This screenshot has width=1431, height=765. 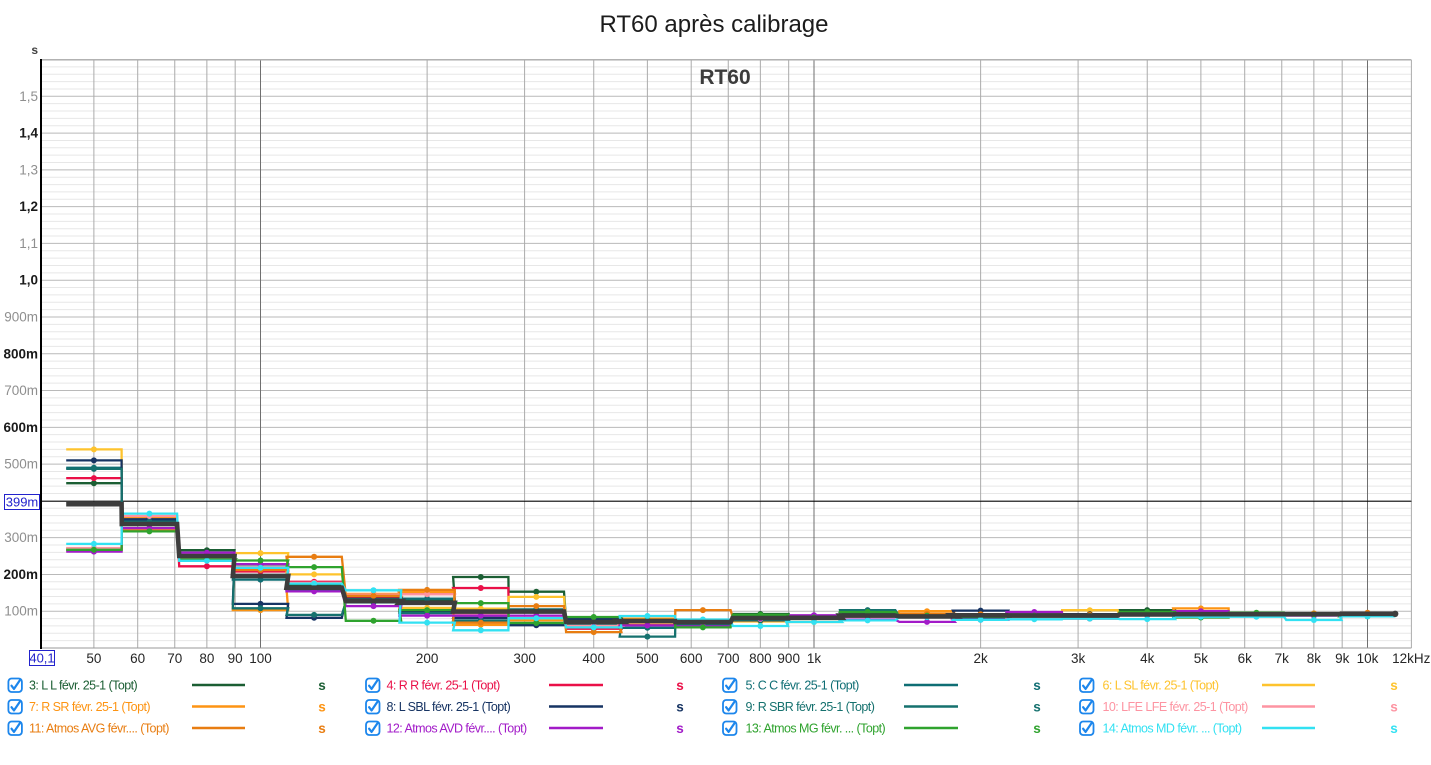 What do you see at coordinates (1411, 658) in the screenshot?
I see `svg-text: 12kHz` at bounding box center [1411, 658].